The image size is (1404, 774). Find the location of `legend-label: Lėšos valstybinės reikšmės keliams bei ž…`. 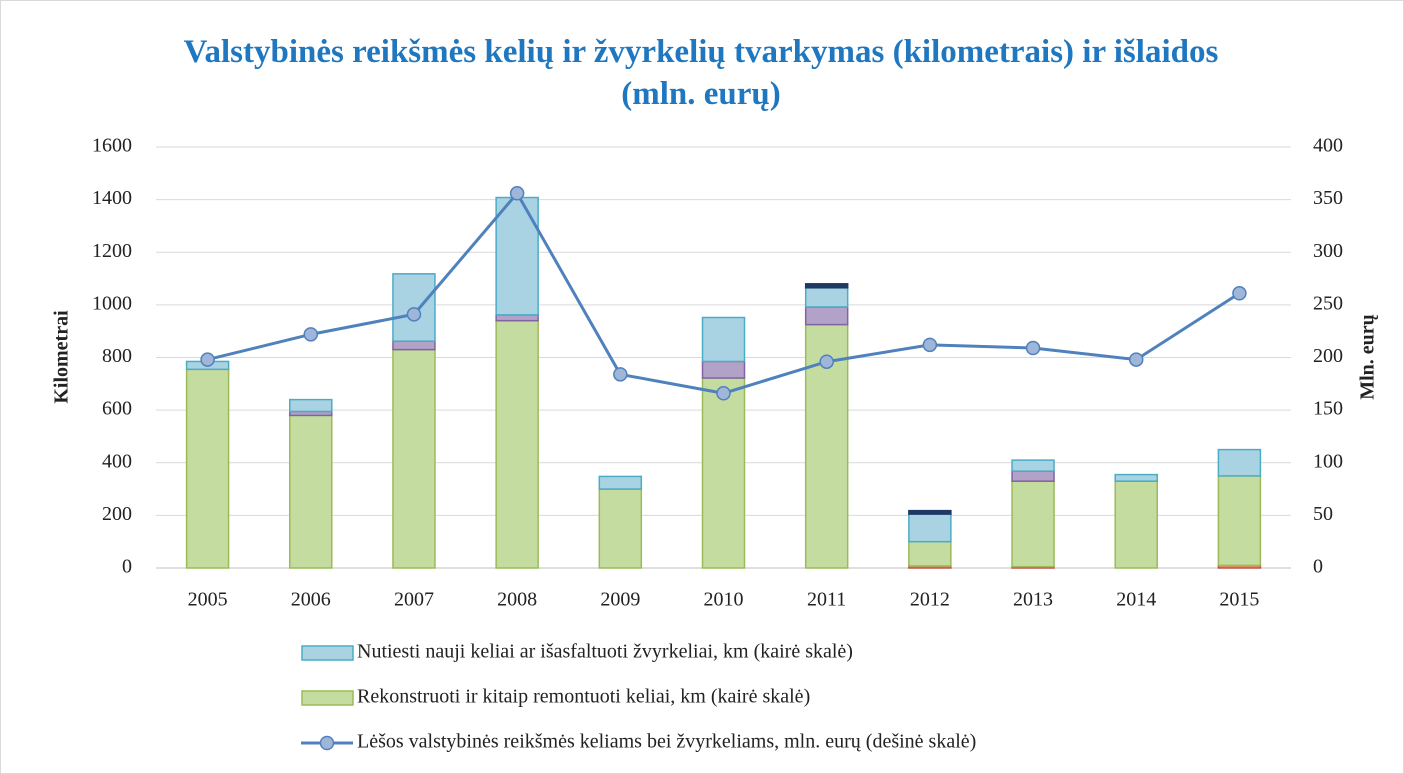

legend-label: Lėšos valstybinės reikšmės keliams bei ž… is located at coordinates (666, 742).